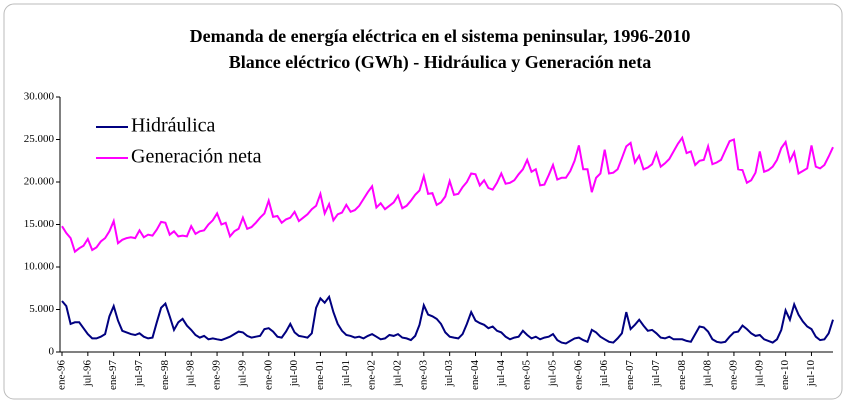 The image size is (847, 403). What do you see at coordinates (759, 374) in the screenshot?
I see `x-tick-label: jul-09` at bounding box center [759, 374].